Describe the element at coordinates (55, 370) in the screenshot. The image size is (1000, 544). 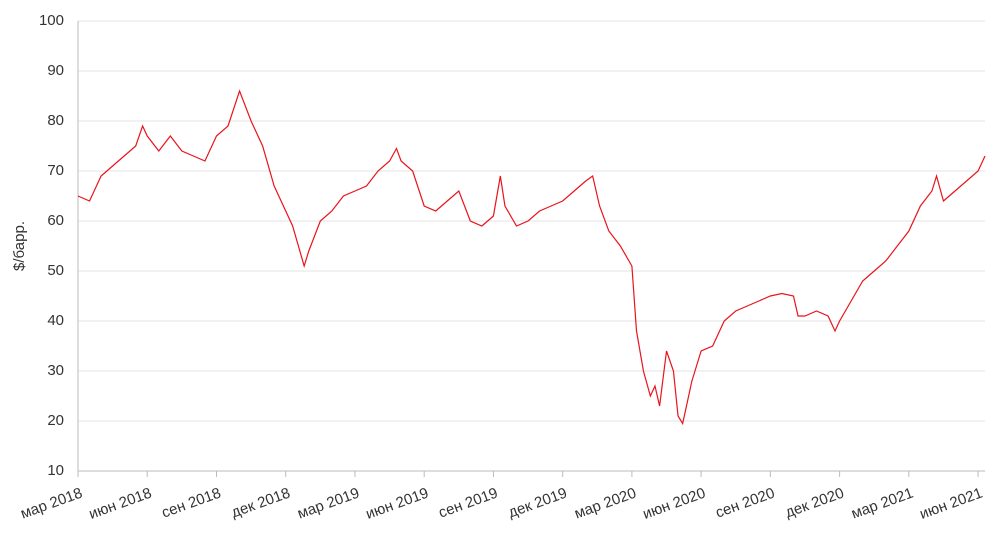
I see `y-tick-label: 30` at that location.